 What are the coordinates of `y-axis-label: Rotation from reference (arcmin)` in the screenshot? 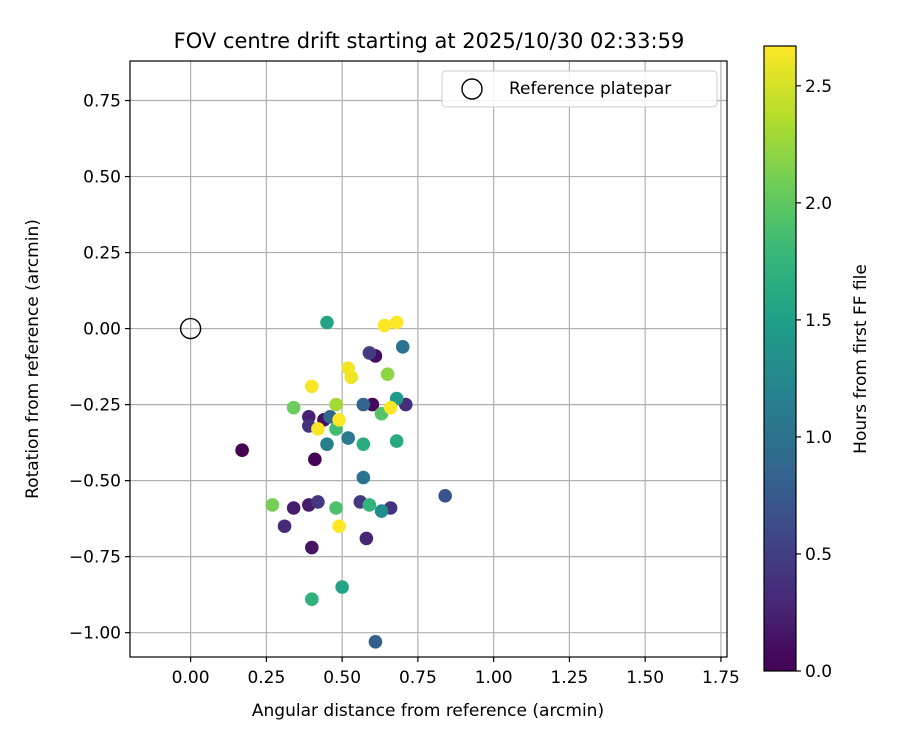 It's located at (33, 359).